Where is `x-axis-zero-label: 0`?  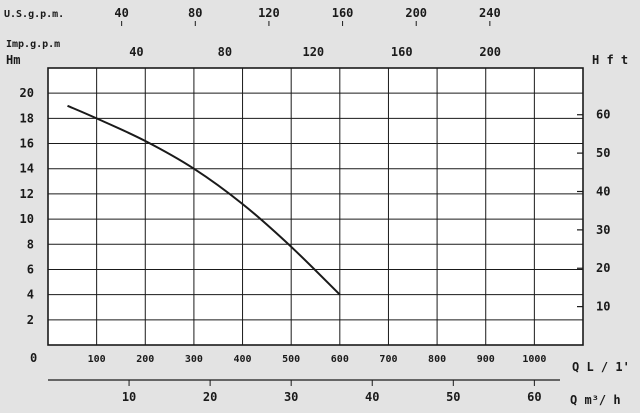
x-axis-zero-label: 0 is located at coordinates (33, 358).